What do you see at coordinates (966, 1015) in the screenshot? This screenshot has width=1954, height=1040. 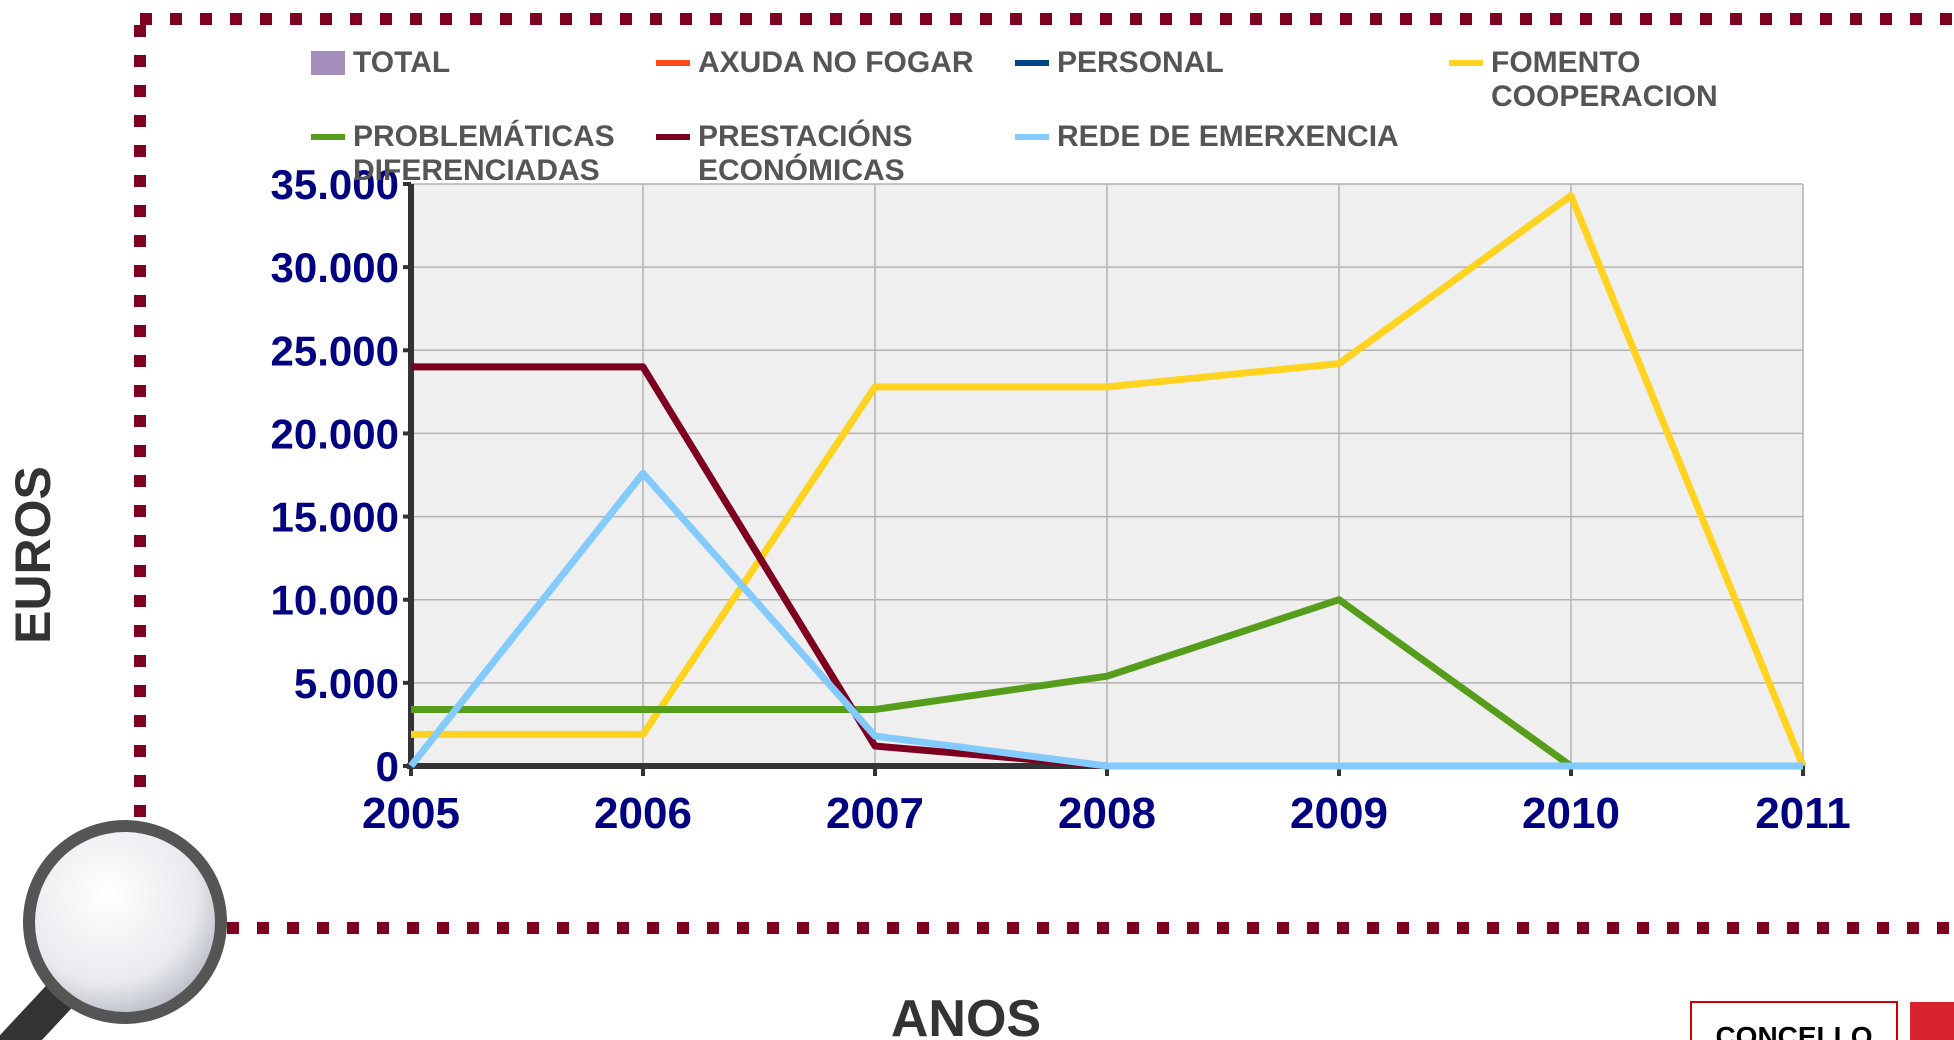 I see `x-axis-label: ANOS` at bounding box center [966, 1015].